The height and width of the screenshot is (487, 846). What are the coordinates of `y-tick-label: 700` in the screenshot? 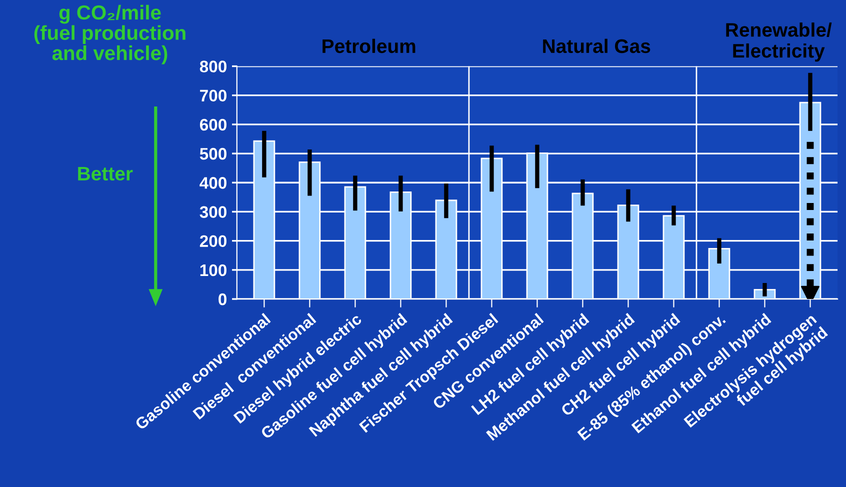 It's located at (213, 96).